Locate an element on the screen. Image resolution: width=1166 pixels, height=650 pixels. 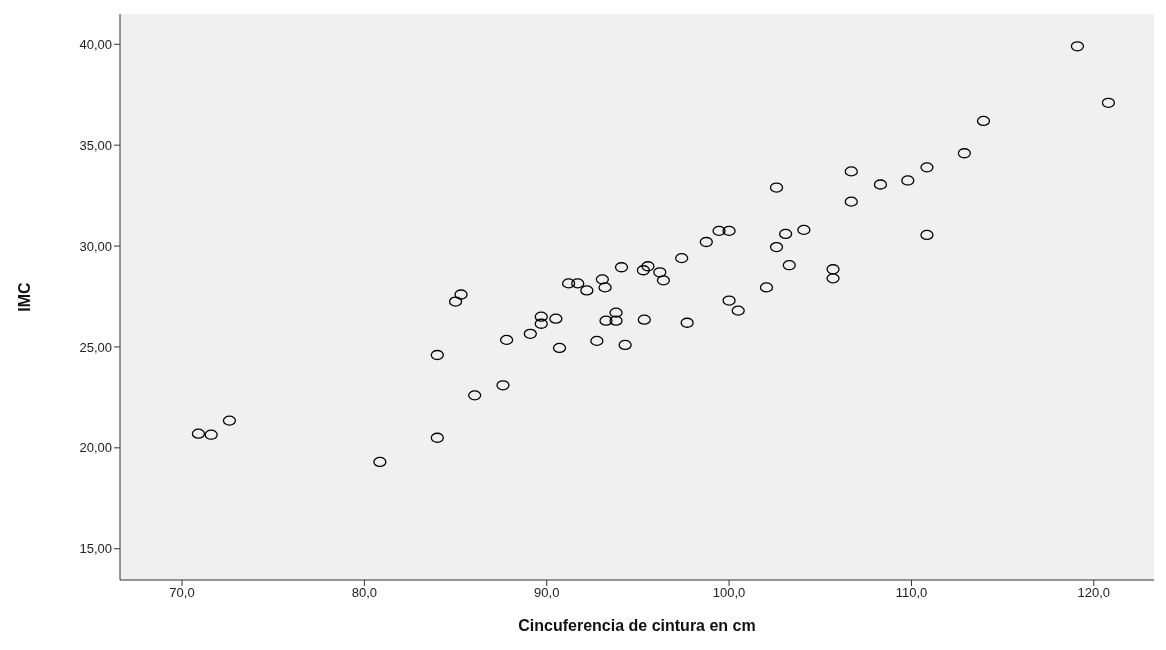
y-axis-title: IMC is located at coordinates (24, 296).